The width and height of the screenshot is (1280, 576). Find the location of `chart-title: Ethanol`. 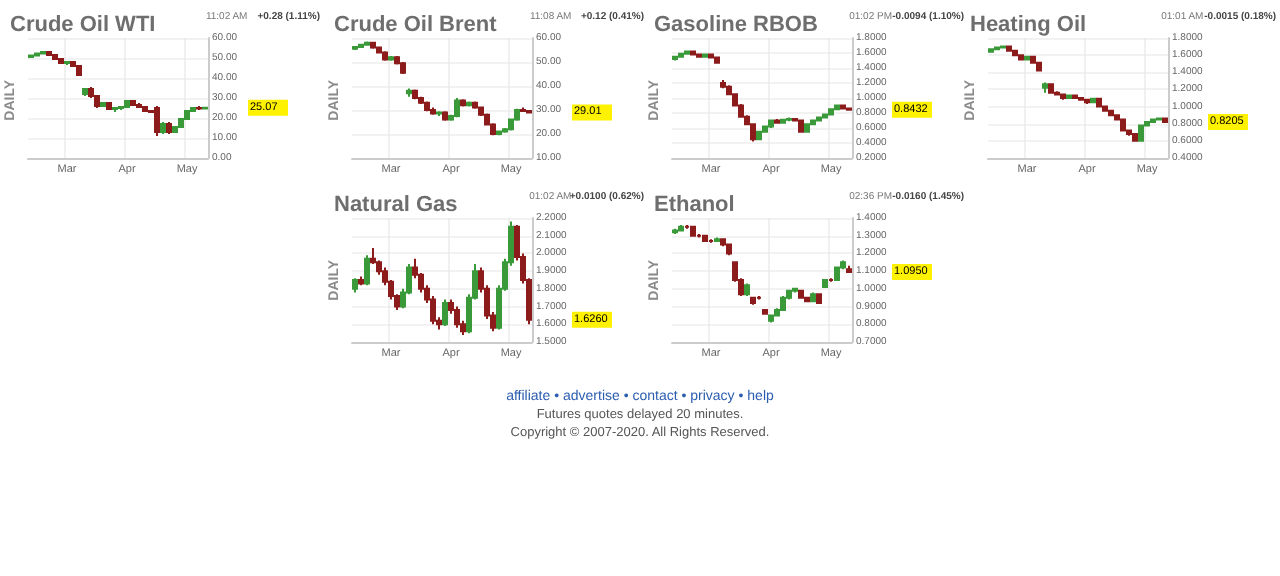

chart-title: Ethanol is located at coordinates (694, 205).